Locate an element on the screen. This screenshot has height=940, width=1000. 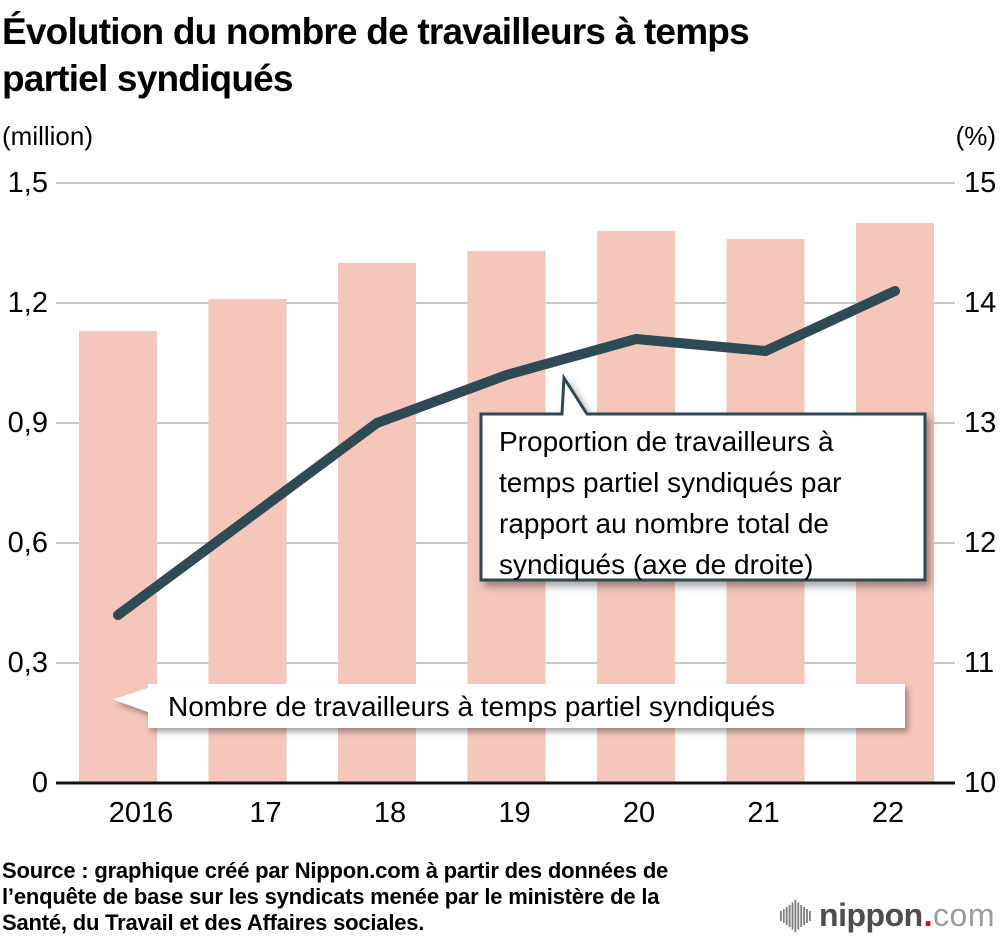
y-right-tick: 15 is located at coordinates (980, 183).